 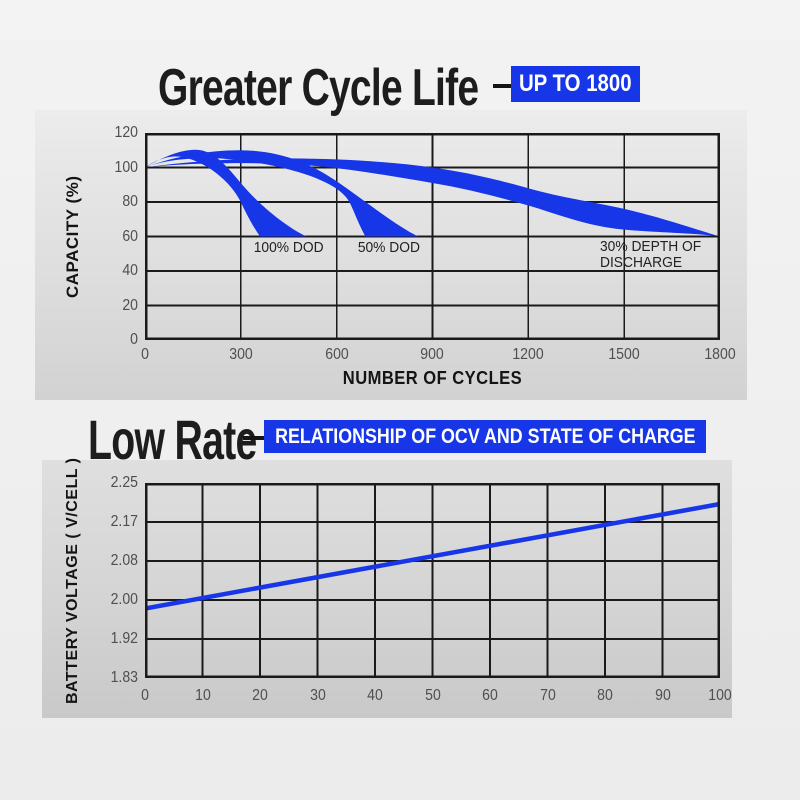 I want to click on y-tick-label: 100, so click(x=126, y=167).